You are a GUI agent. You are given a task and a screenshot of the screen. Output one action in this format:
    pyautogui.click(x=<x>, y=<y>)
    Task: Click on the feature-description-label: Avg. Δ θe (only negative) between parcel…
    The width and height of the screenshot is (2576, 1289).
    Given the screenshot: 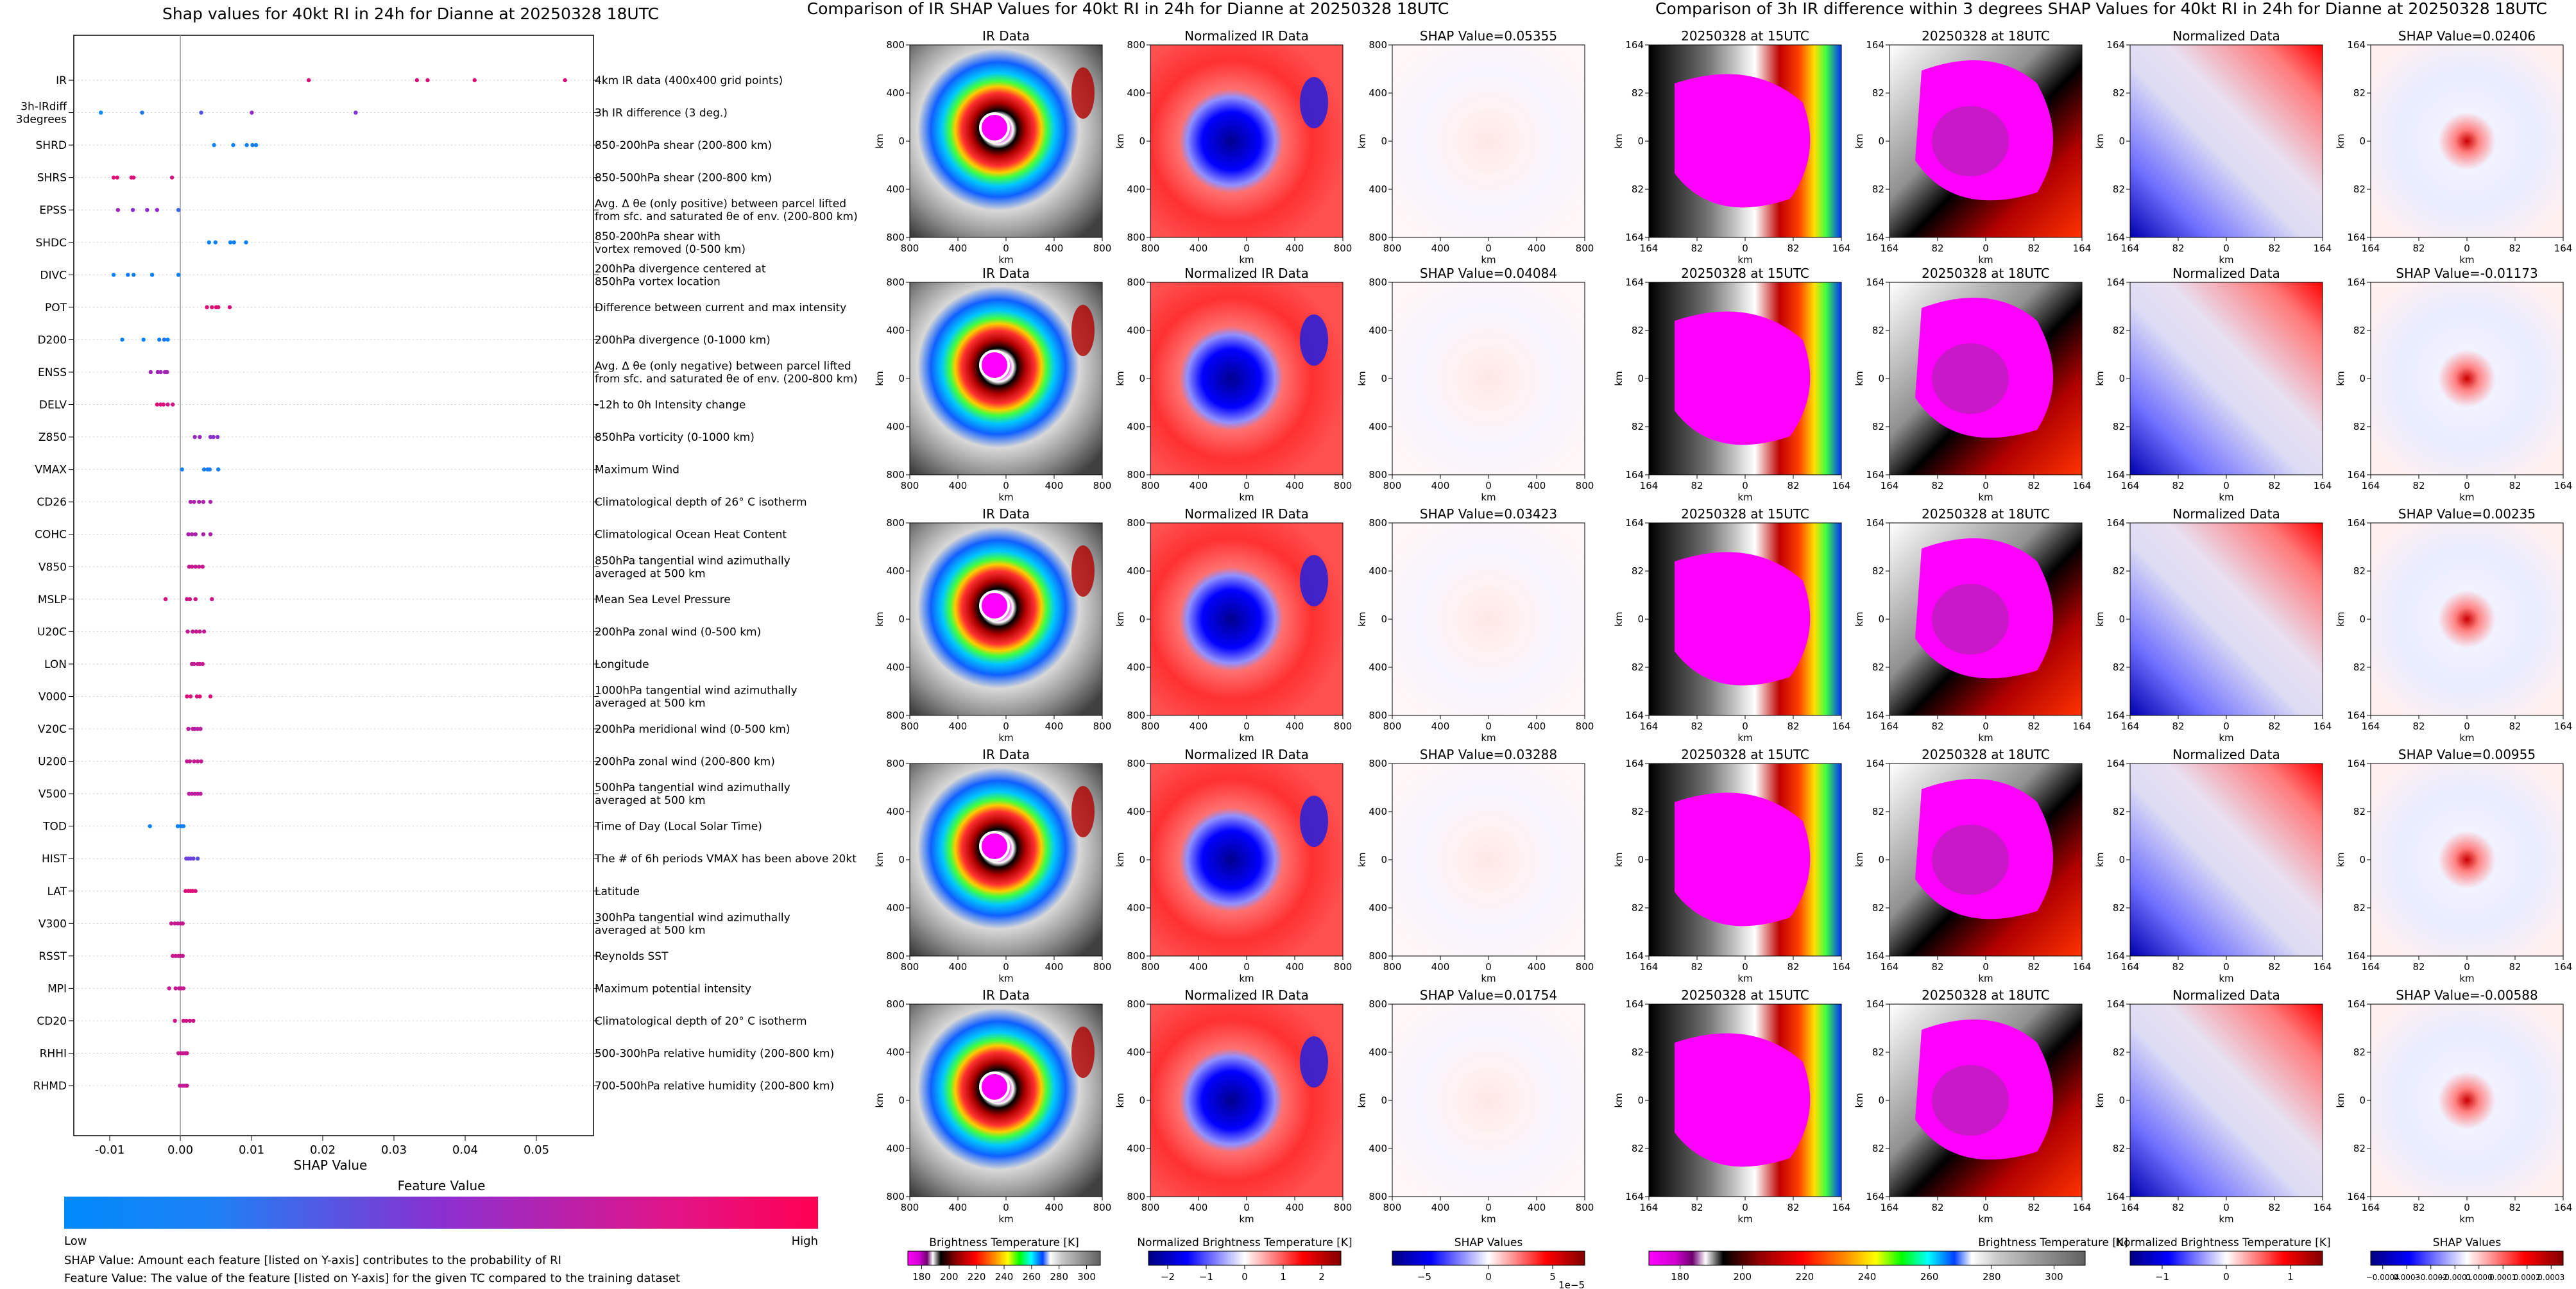 What is the action you would take?
    pyautogui.click(x=723, y=366)
    